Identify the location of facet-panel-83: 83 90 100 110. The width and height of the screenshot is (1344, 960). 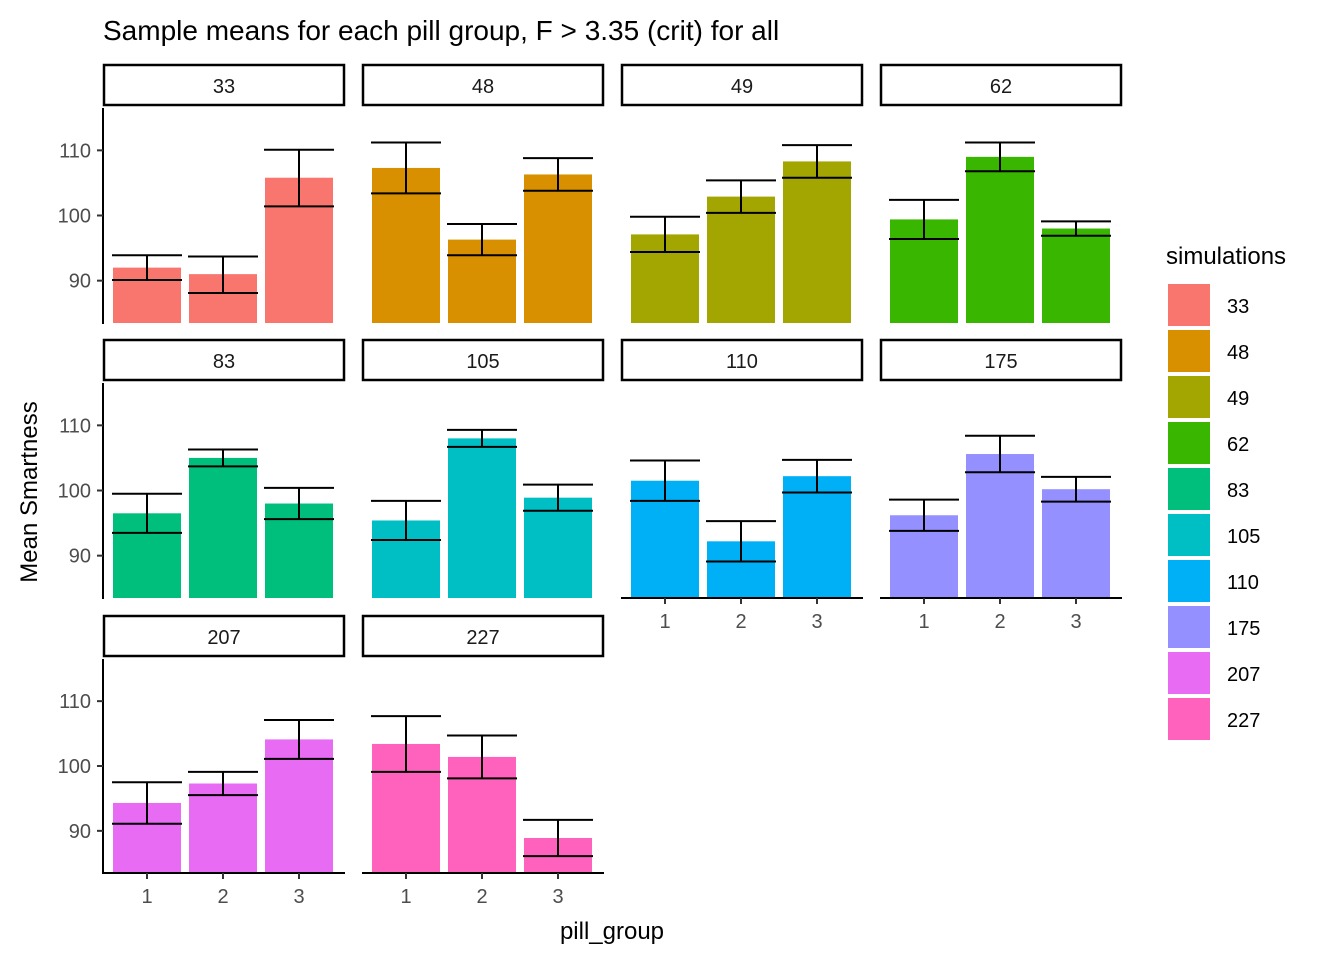
(202, 468).